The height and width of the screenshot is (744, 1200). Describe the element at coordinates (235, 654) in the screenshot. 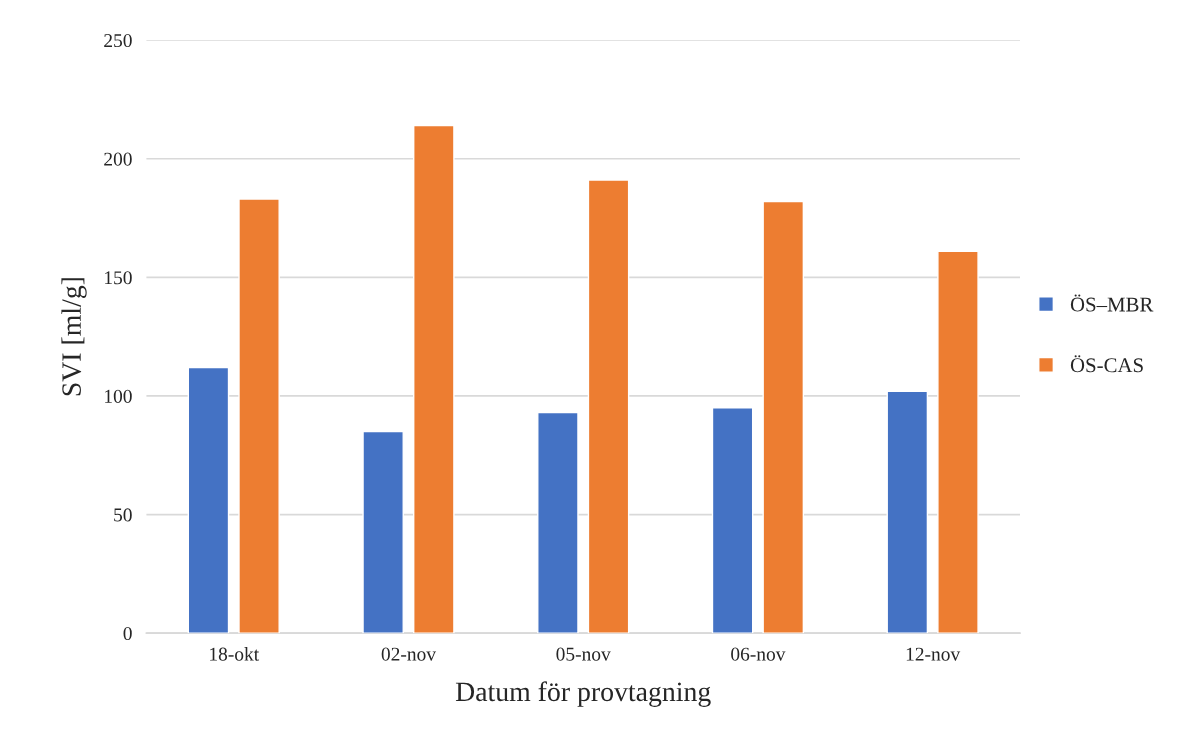

I see `x-tick-label: 18-okt` at that location.